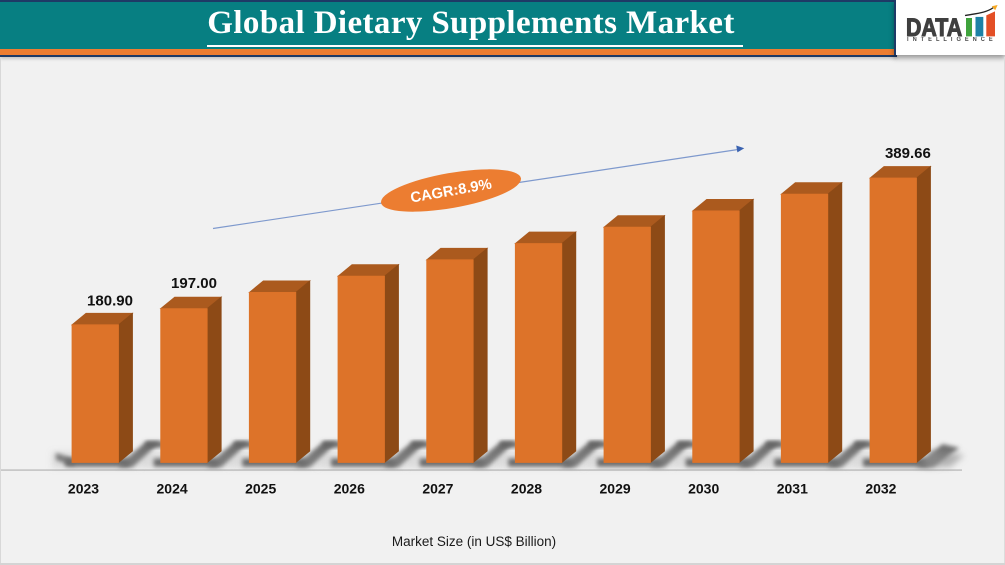 This screenshot has width=1005, height=565. What do you see at coordinates (526, 489) in the screenshot?
I see `svg-text: 2028` at bounding box center [526, 489].